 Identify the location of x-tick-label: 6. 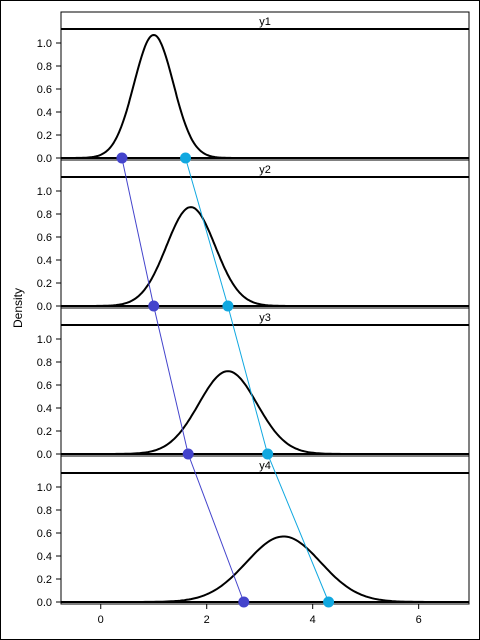
(419, 620).